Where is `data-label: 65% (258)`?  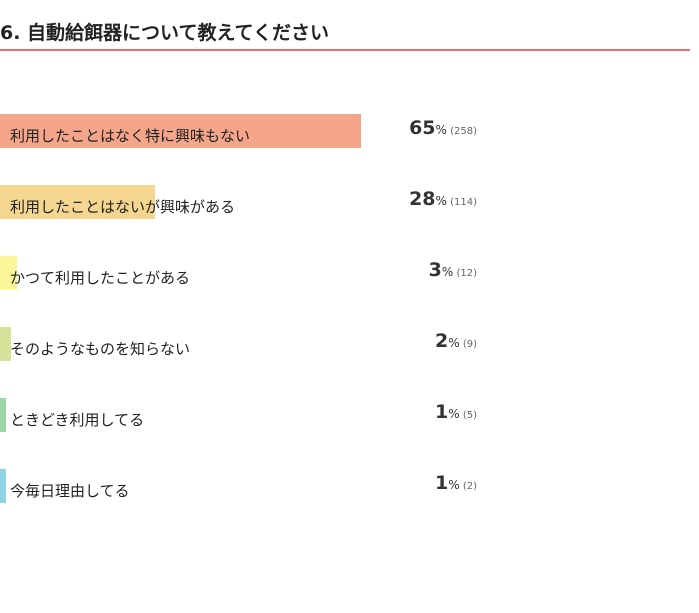
data-label: 65% (258) is located at coordinates (443, 128).